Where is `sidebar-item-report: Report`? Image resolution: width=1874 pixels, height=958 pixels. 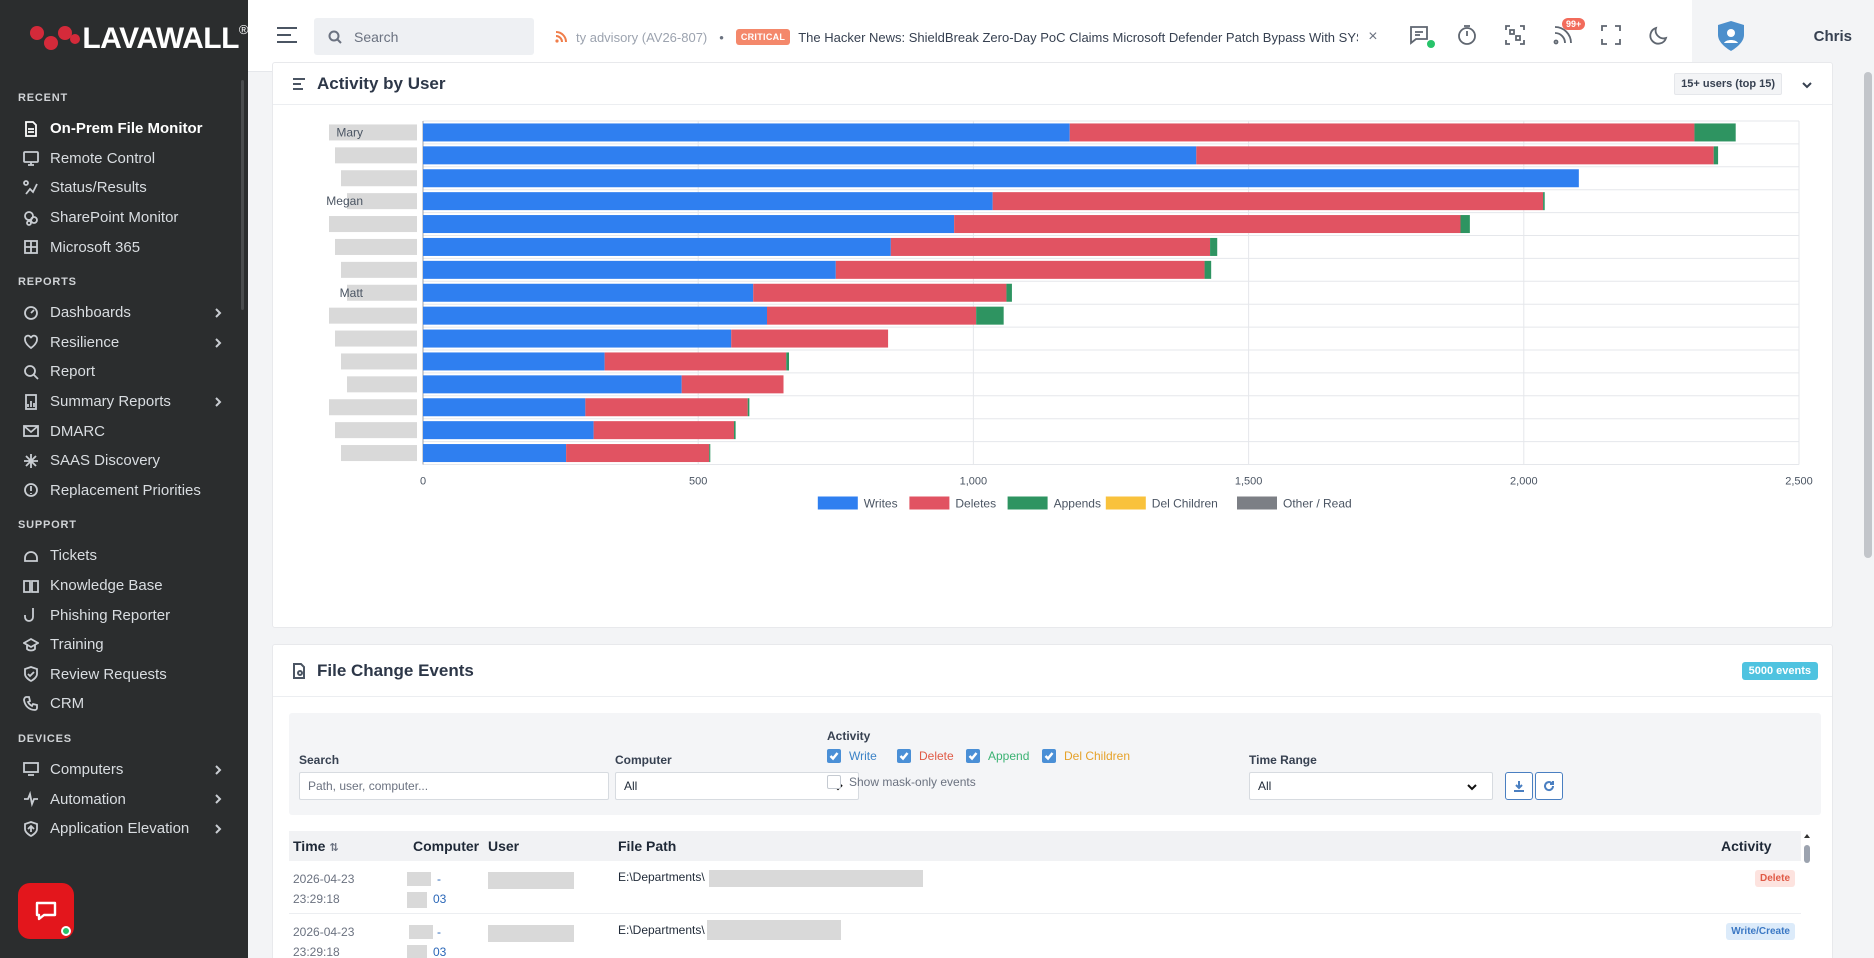 sidebar-item-report: Report is located at coordinates (124, 372).